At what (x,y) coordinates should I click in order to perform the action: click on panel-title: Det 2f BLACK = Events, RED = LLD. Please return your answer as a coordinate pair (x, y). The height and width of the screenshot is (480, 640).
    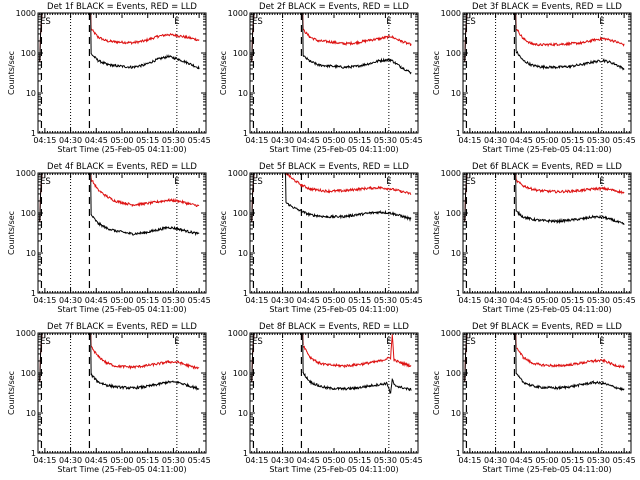
    Looking at the image, I should click on (334, 7).